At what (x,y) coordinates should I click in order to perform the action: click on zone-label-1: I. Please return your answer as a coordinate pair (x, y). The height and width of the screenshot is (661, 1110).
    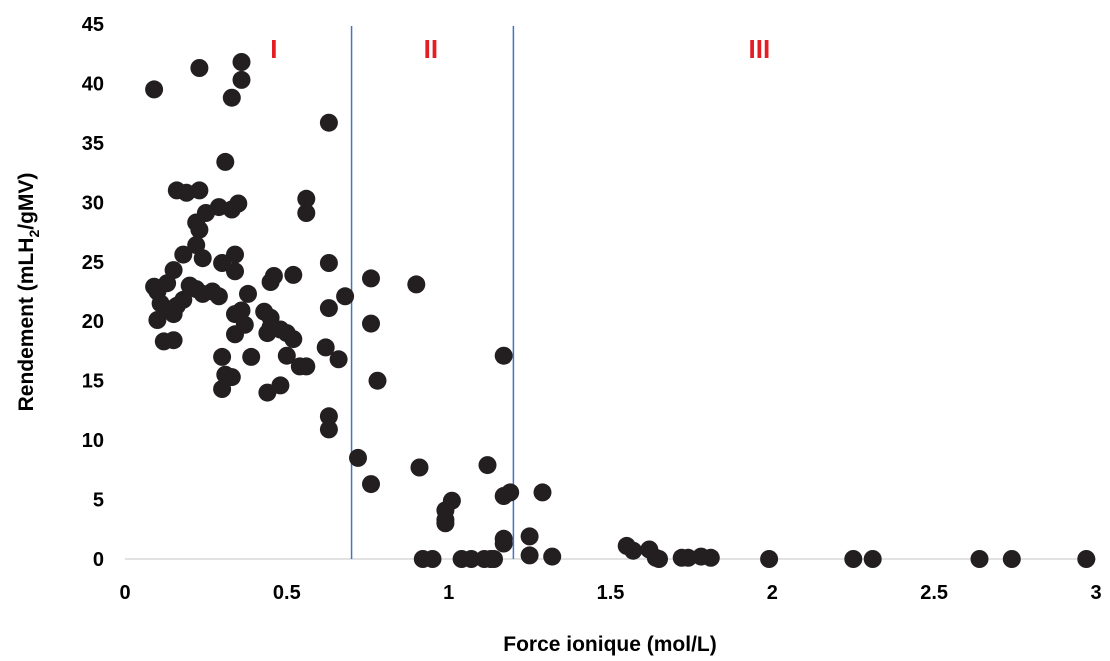
    Looking at the image, I should click on (273, 49).